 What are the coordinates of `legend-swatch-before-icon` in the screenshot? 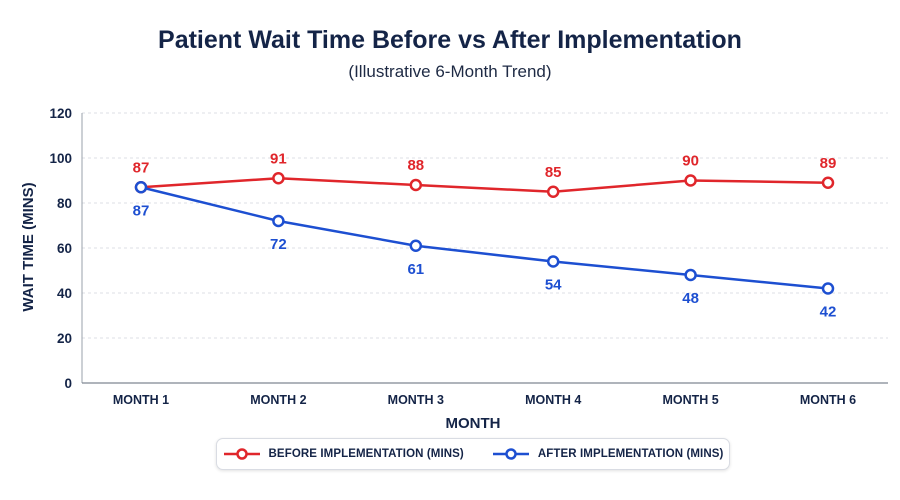 It's located at (241, 454).